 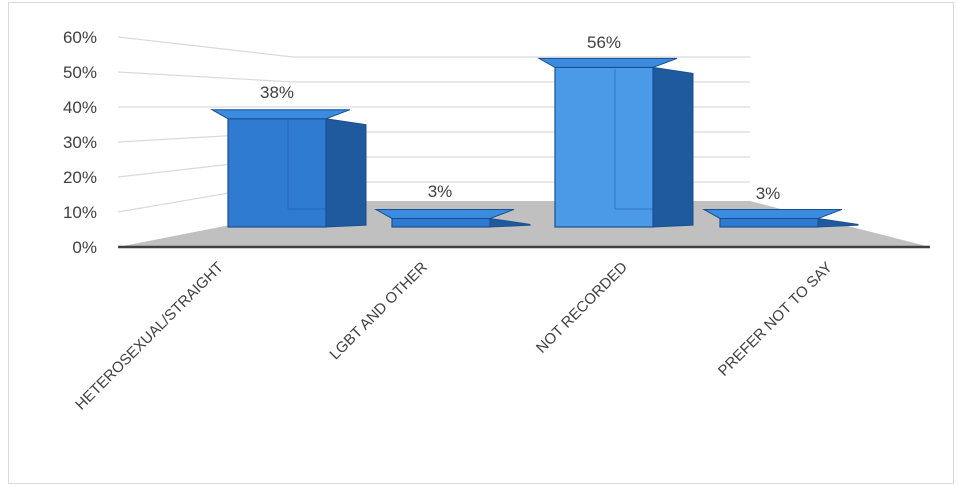 I want to click on y-axis: 0% 10% 20% 30% 40% 50% 60%, so click(x=80, y=142).